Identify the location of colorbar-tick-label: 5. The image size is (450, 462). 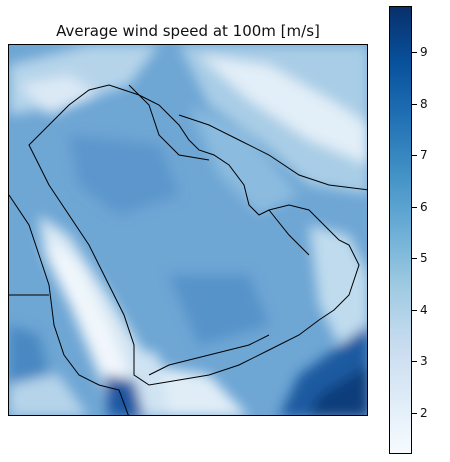
(424, 258).